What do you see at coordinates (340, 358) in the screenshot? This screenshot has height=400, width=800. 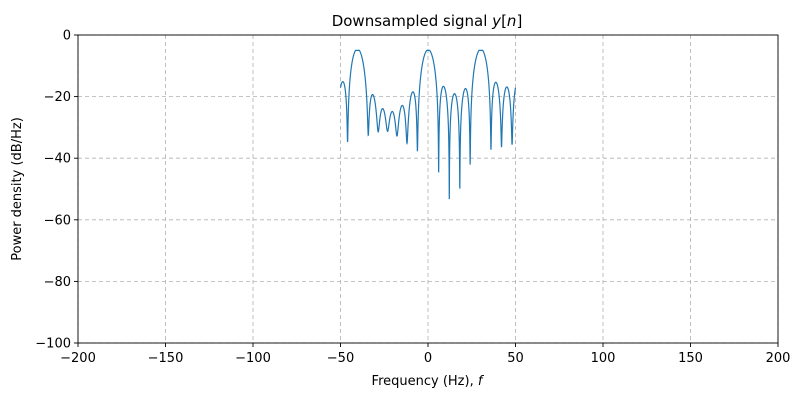 I see `x-tick-label: −50` at bounding box center [340, 358].